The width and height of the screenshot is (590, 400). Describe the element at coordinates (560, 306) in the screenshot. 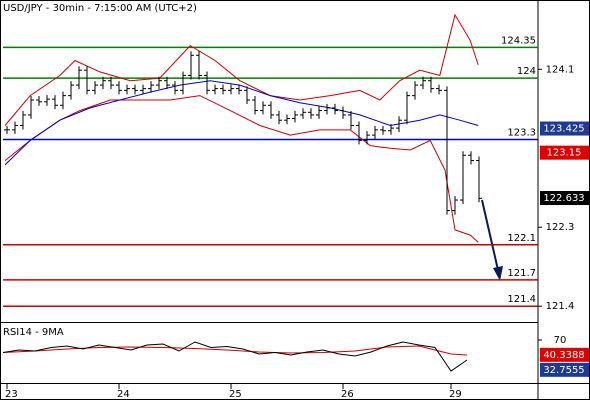

I see `y-tick-label: 121.4` at that location.